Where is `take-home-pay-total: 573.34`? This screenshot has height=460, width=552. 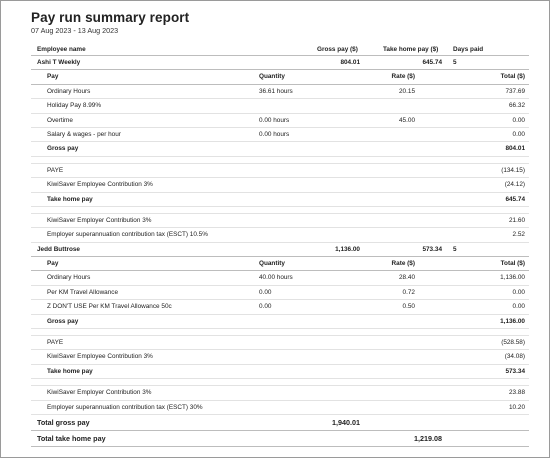 take-home-pay-total: 573.34 is located at coordinates (515, 371).